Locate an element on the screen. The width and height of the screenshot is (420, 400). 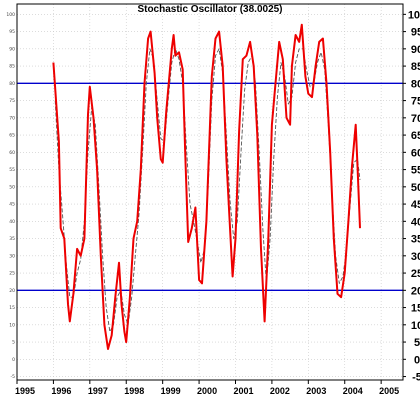
y-tick-label-left: 100 is located at coordinates (10, 15).